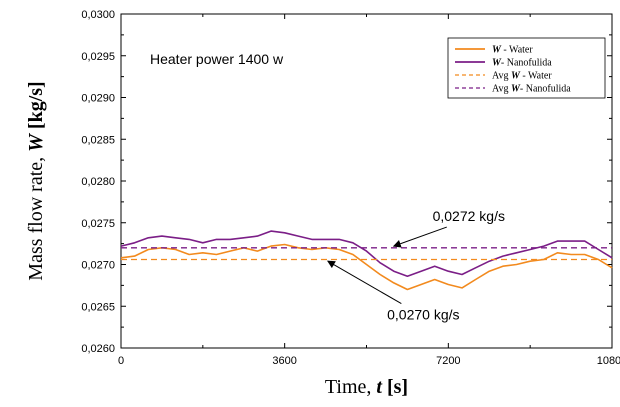  I want to click on legend-label: W- Nanofulida, so click(522, 63).